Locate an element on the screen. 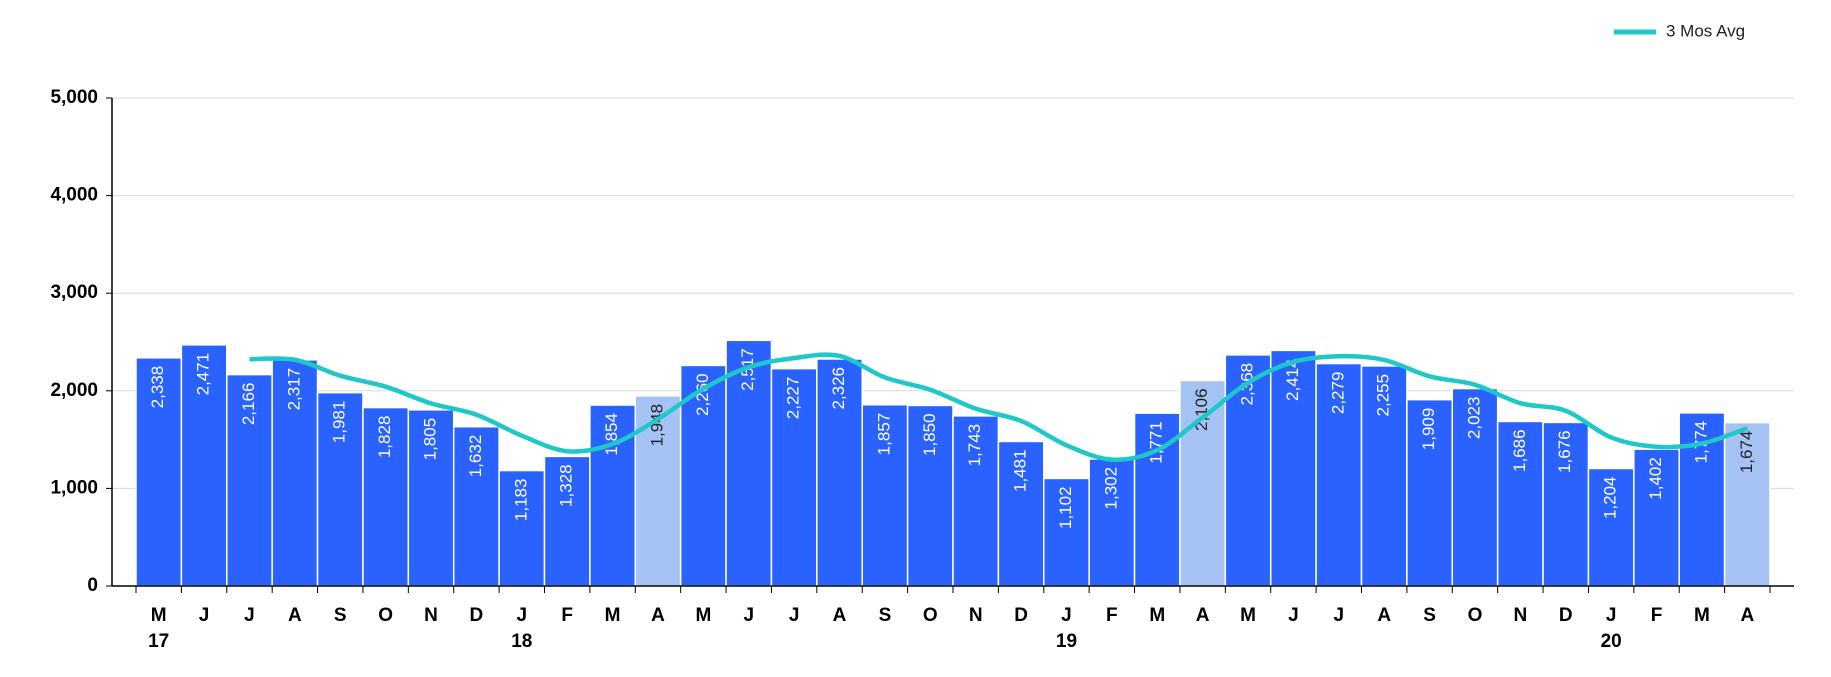  y-tick-label: 1,000 is located at coordinates (74, 487).